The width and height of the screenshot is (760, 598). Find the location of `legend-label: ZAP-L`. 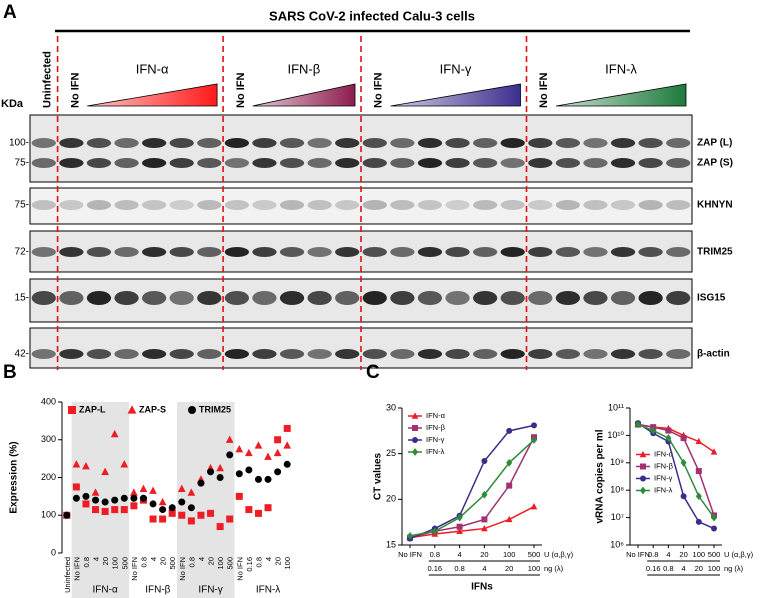

legend-label: ZAP-L is located at coordinates (92, 409).